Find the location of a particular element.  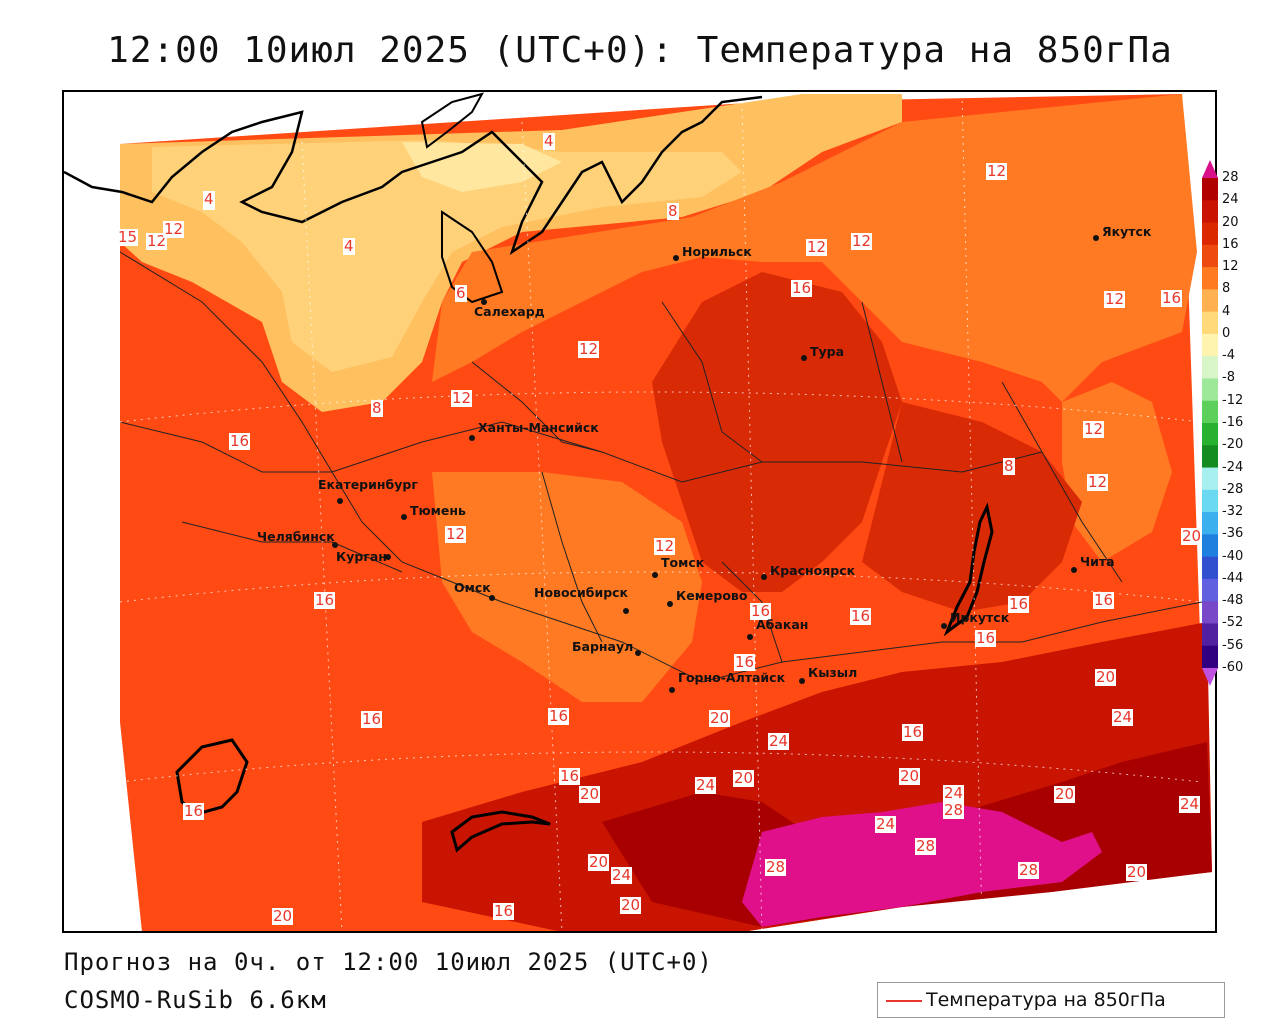

legend-label: Температура на 850гПа is located at coordinates (1046, 1000).